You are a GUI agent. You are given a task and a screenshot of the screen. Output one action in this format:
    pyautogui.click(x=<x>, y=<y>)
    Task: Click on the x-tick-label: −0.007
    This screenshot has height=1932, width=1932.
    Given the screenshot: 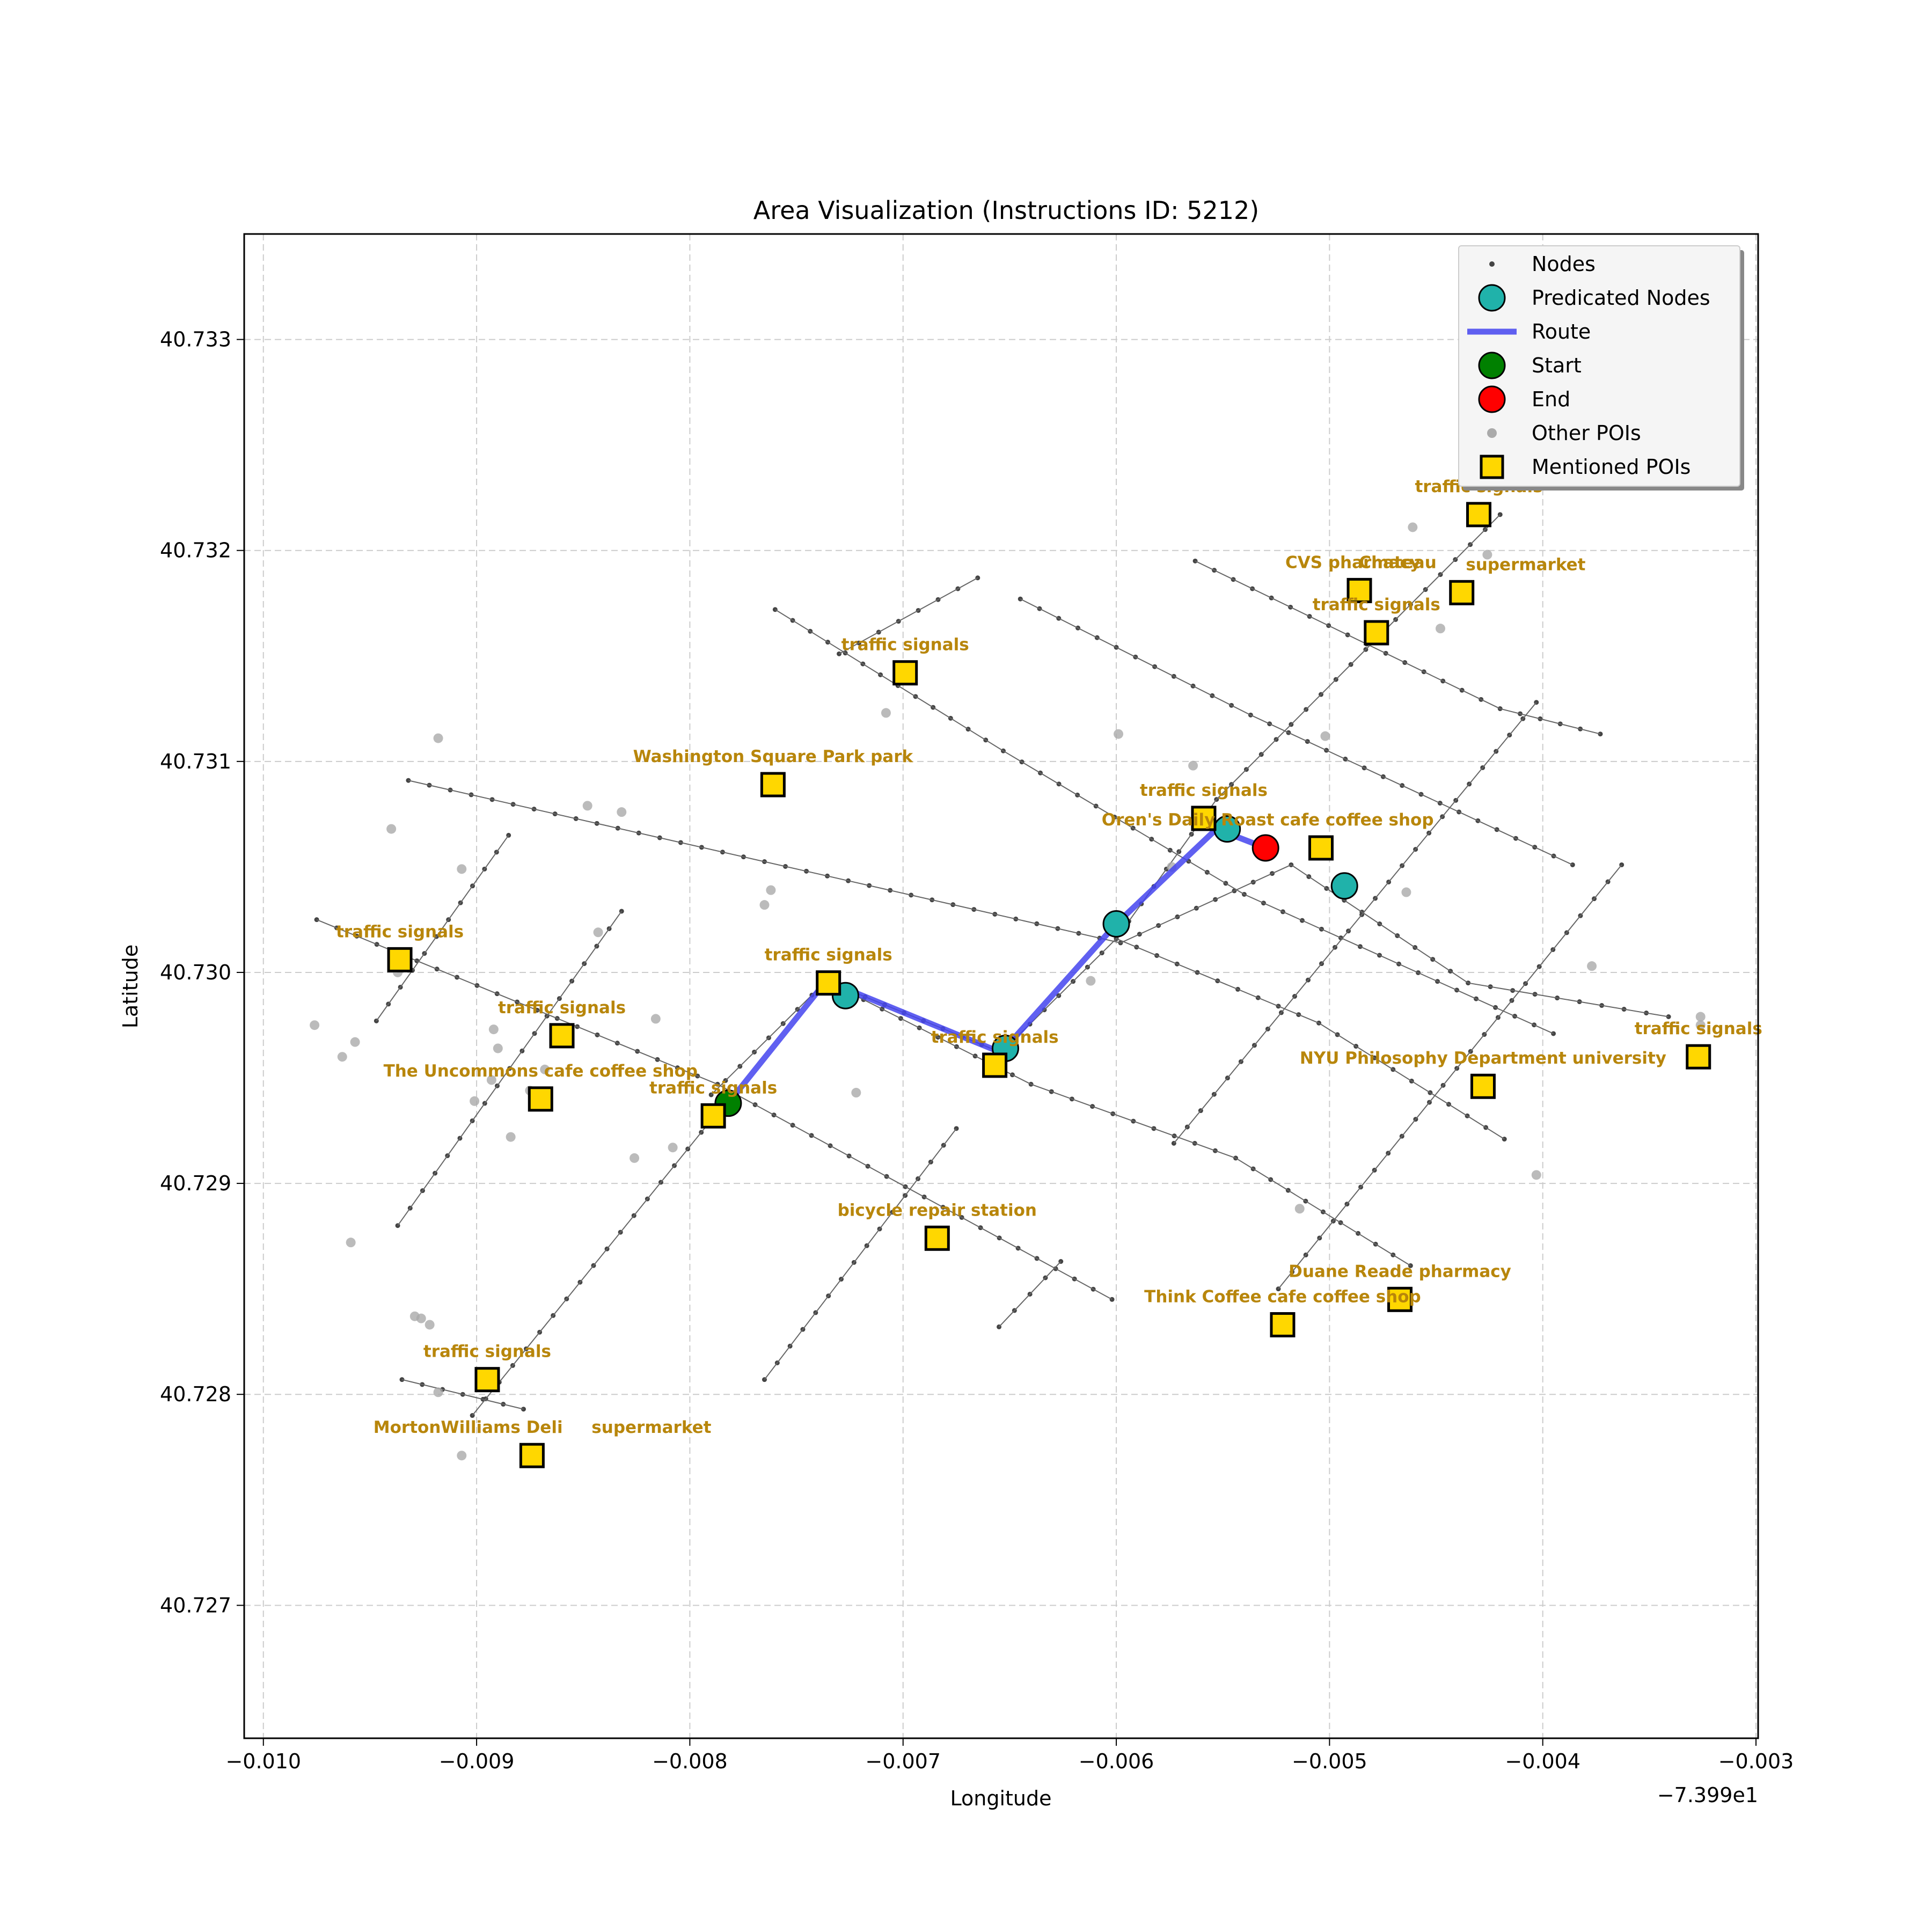 What is the action you would take?
    pyautogui.click(x=903, y=1761)
    